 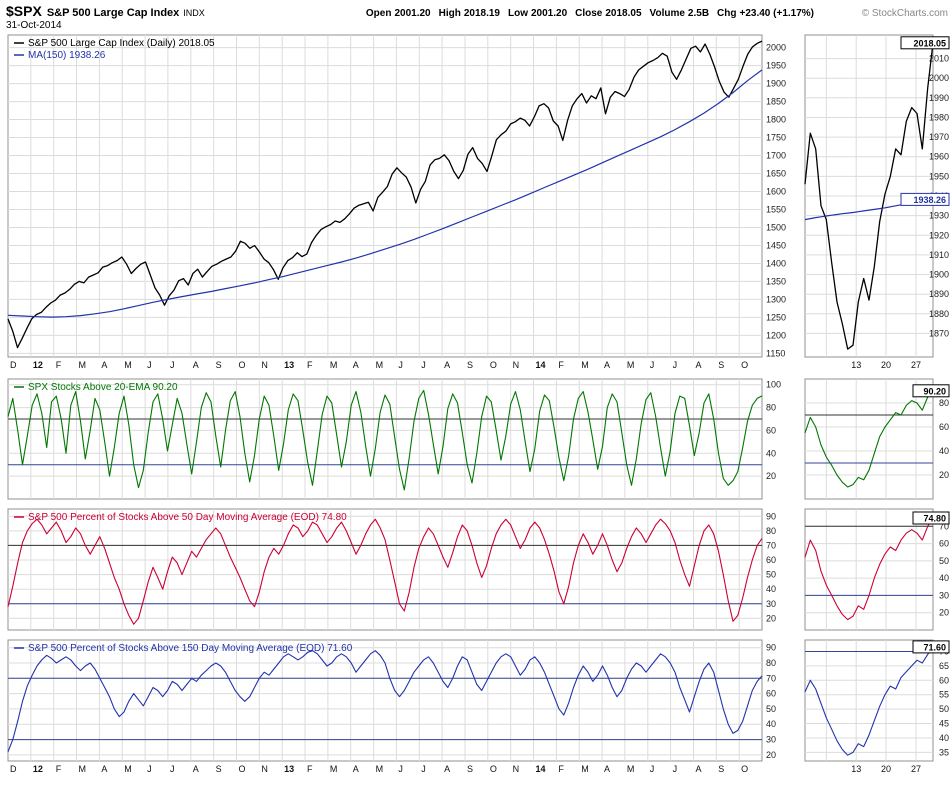 I want to click on y-axis-tick-label: 1200, so click(x=776, y=335).